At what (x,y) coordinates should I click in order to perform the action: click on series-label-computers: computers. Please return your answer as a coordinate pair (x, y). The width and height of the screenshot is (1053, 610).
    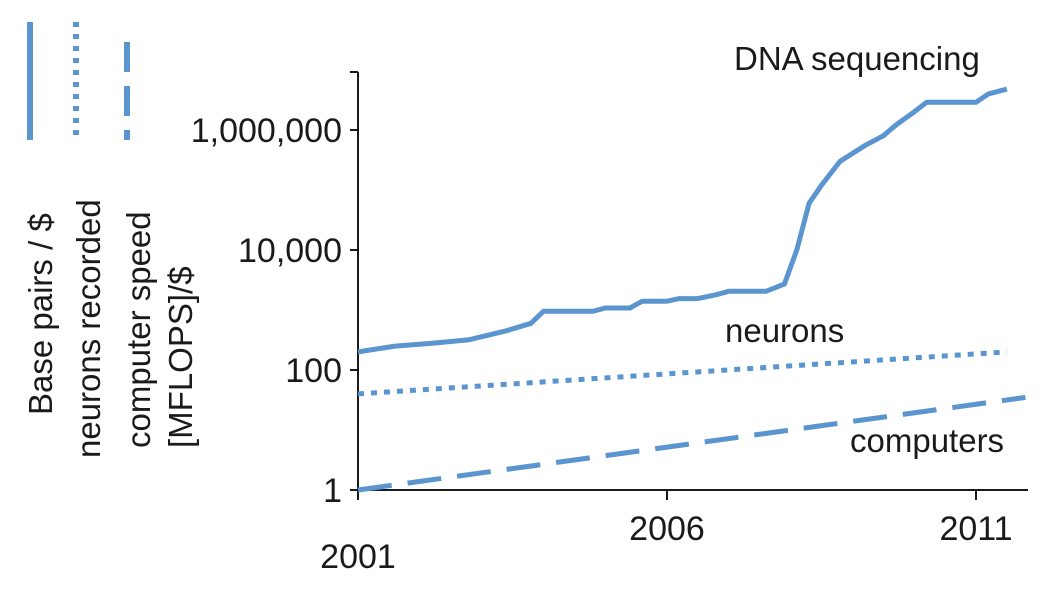
    Looking at the image, I should click on (927, 440).